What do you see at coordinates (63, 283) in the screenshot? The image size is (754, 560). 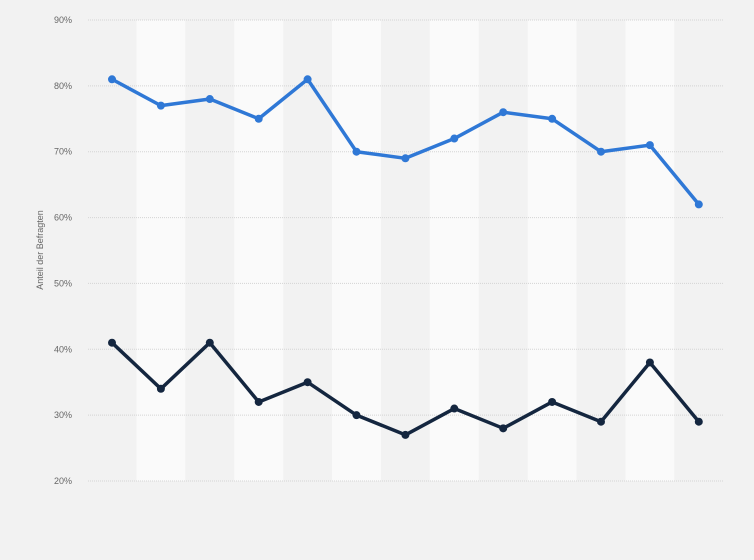 I see `y-tick-label: 50%` at bounding box center [63, 283].